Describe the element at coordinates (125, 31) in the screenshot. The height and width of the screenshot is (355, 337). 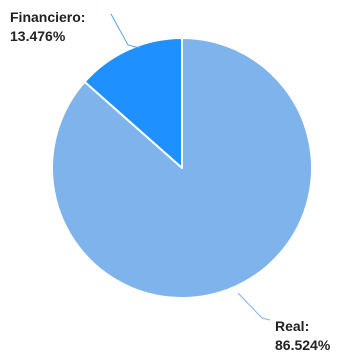
I see `leader-line-financiero` at that location.